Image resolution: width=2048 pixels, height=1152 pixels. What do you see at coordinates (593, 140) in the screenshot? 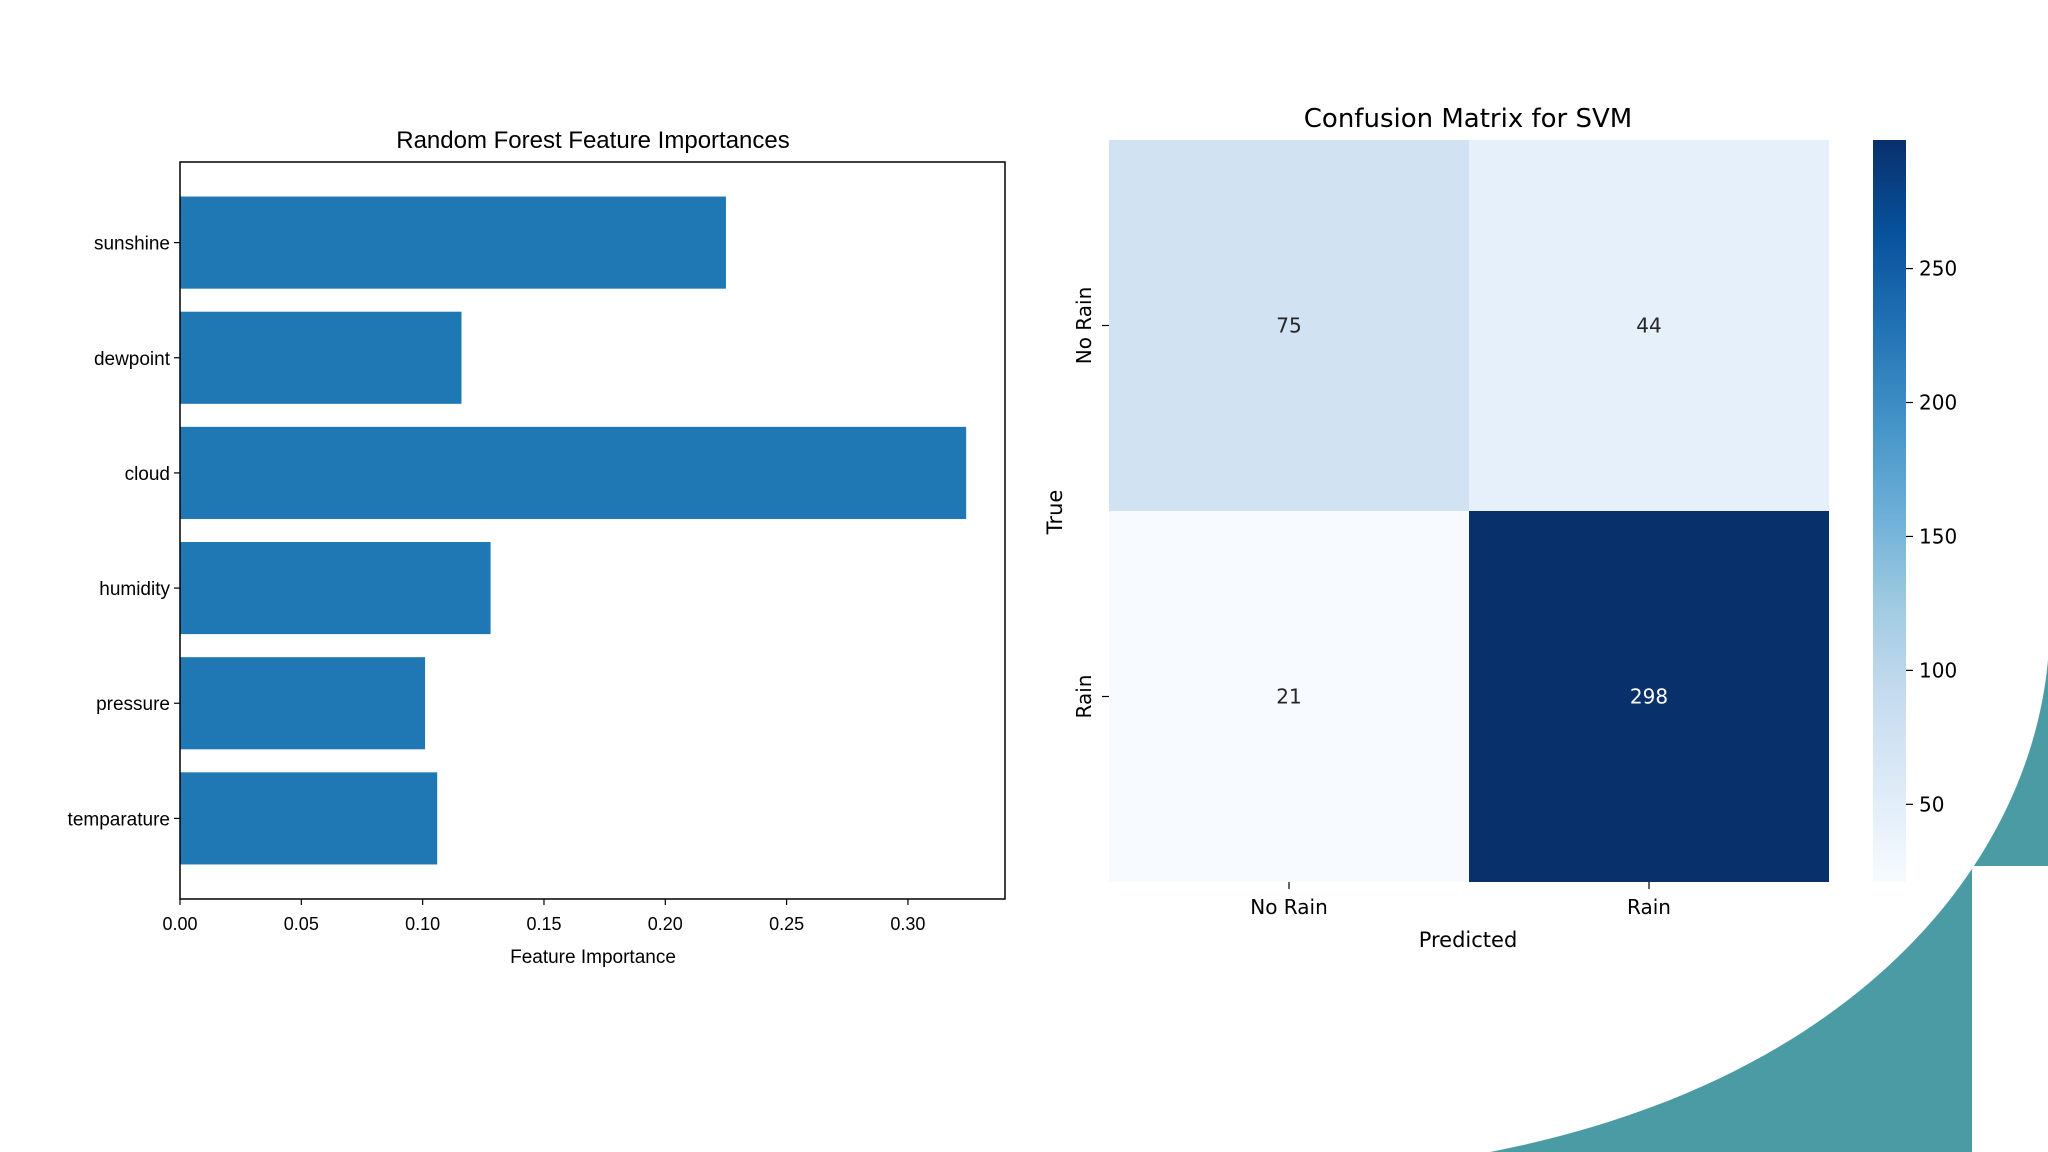
I see `bar-chart-title: Random Forest Feature Importances` at bounding box center [593, 140].